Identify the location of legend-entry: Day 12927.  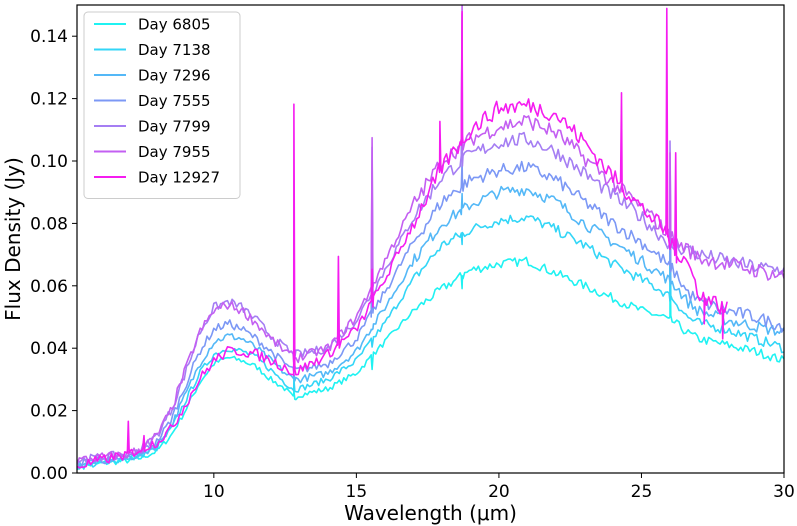
(179, 178).